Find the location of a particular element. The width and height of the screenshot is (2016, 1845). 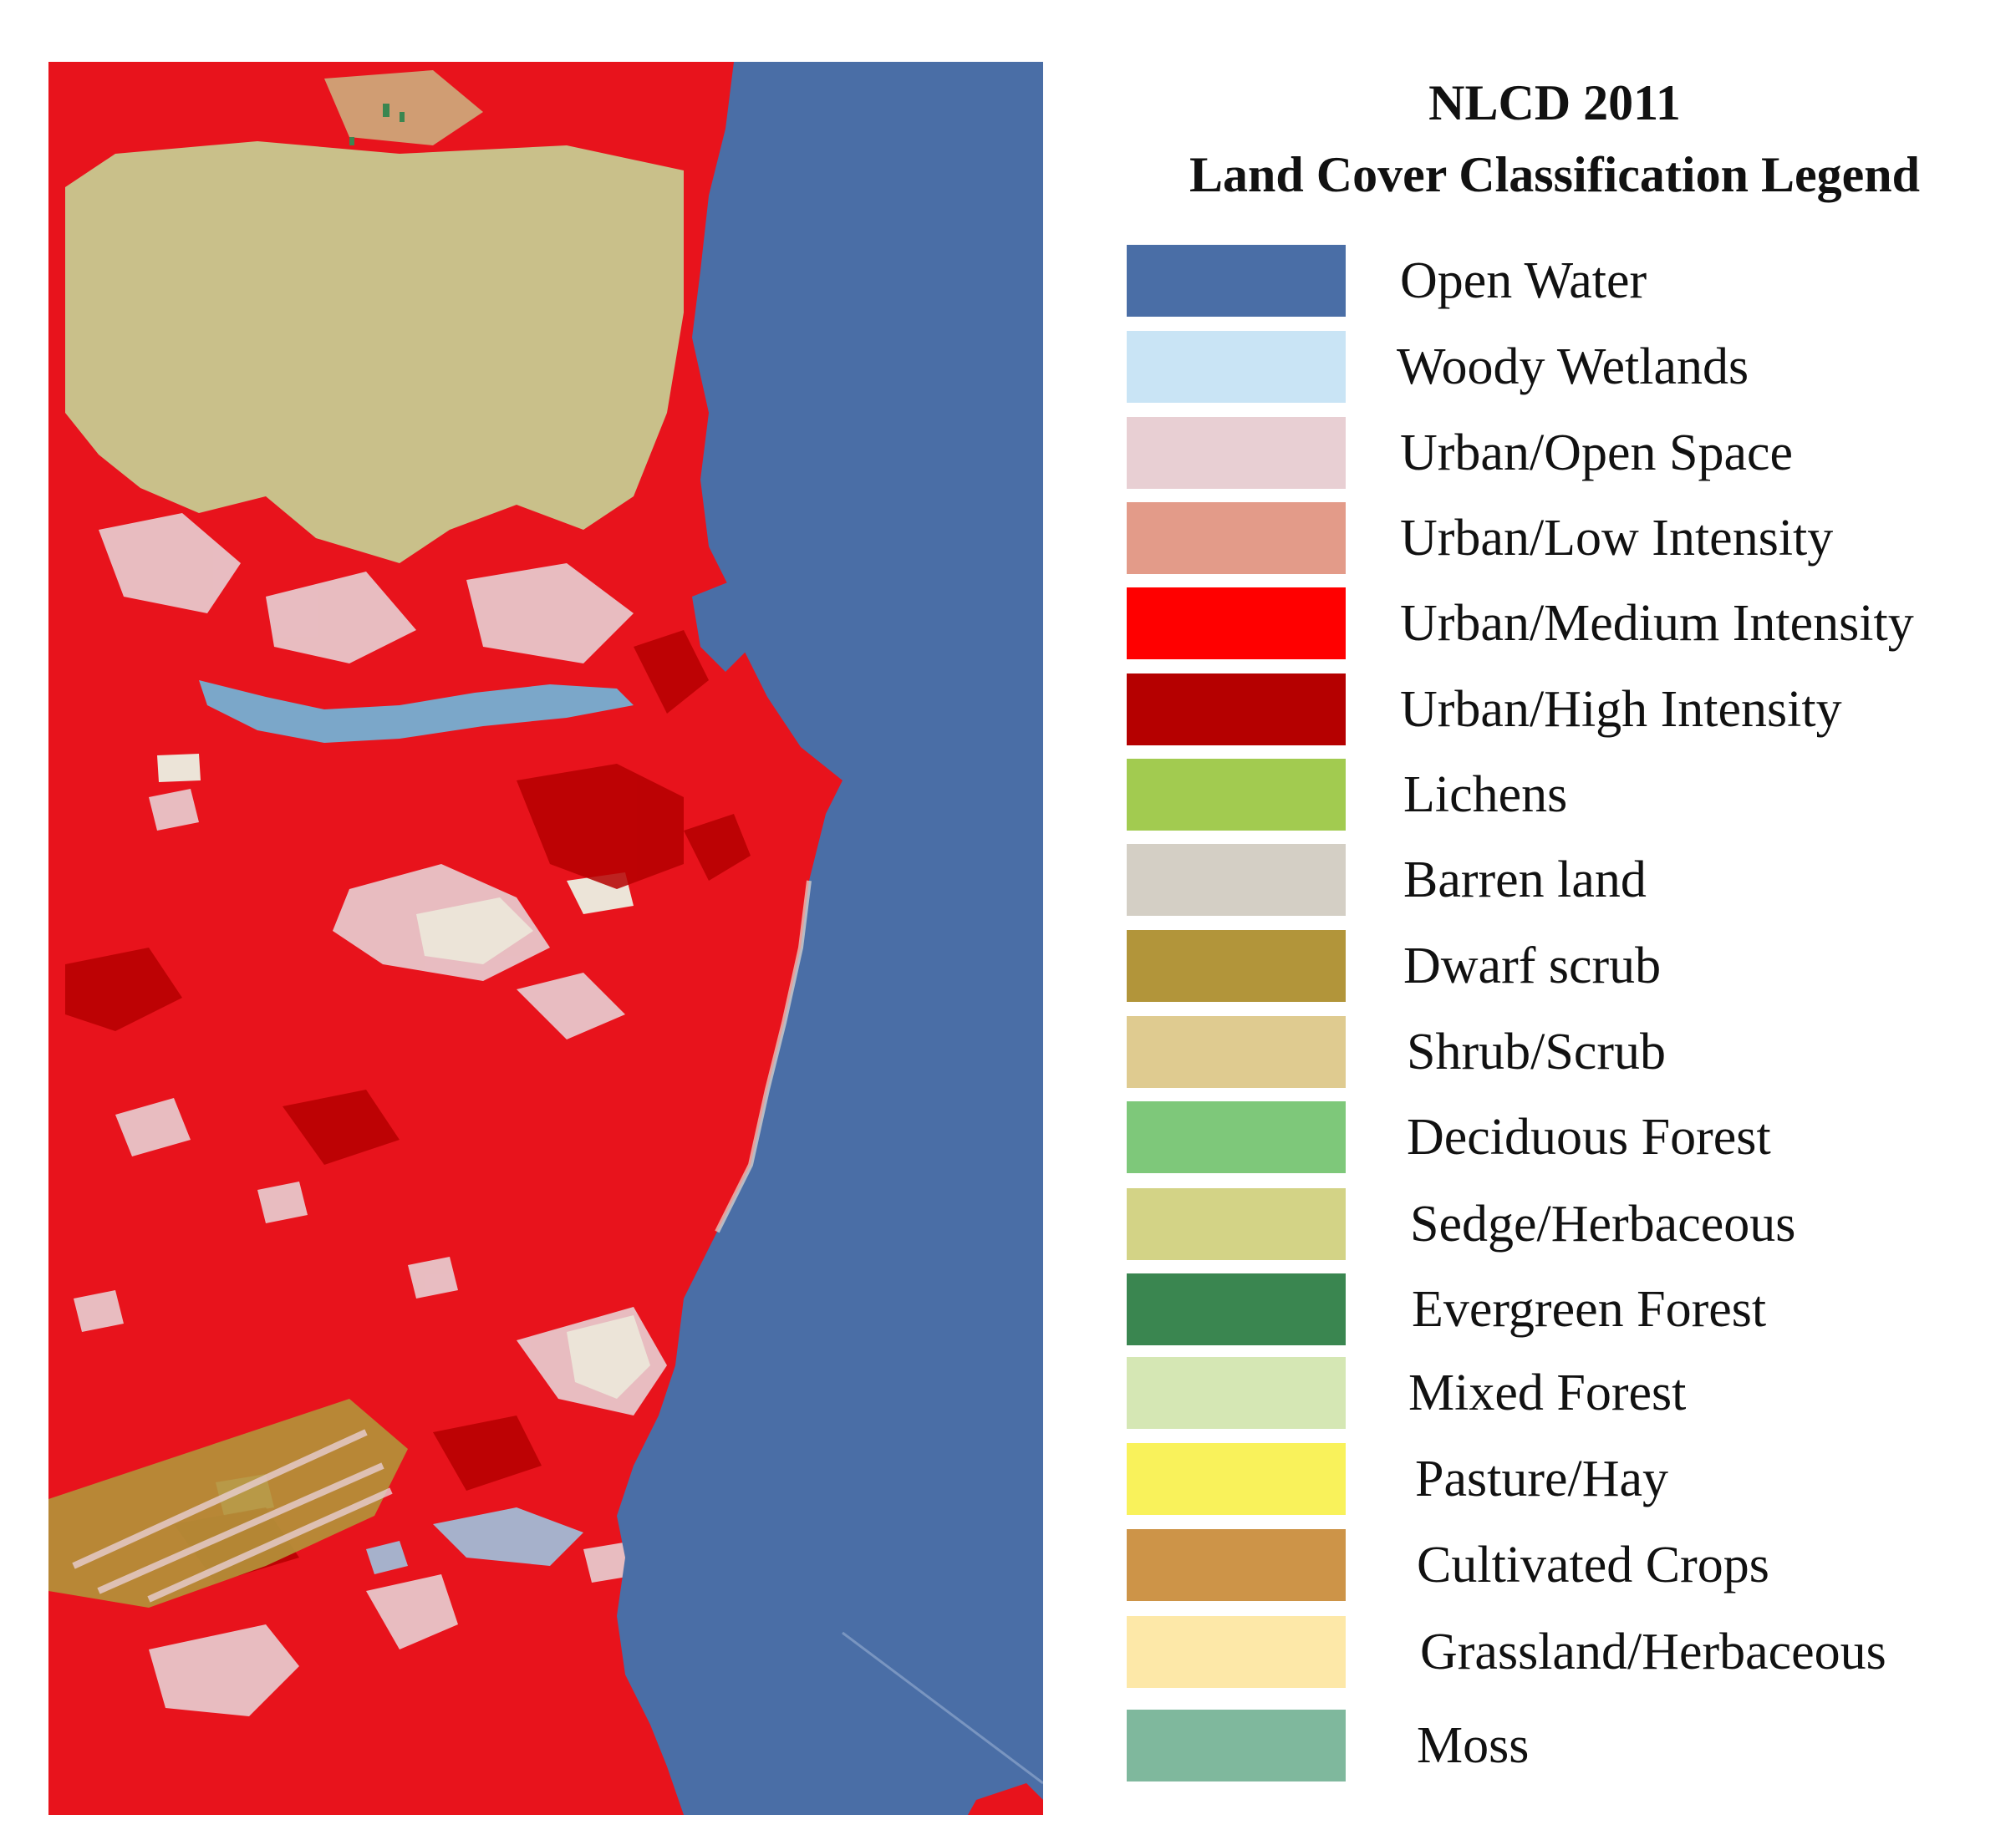

map-inlet is located at coordinates (721, 626).